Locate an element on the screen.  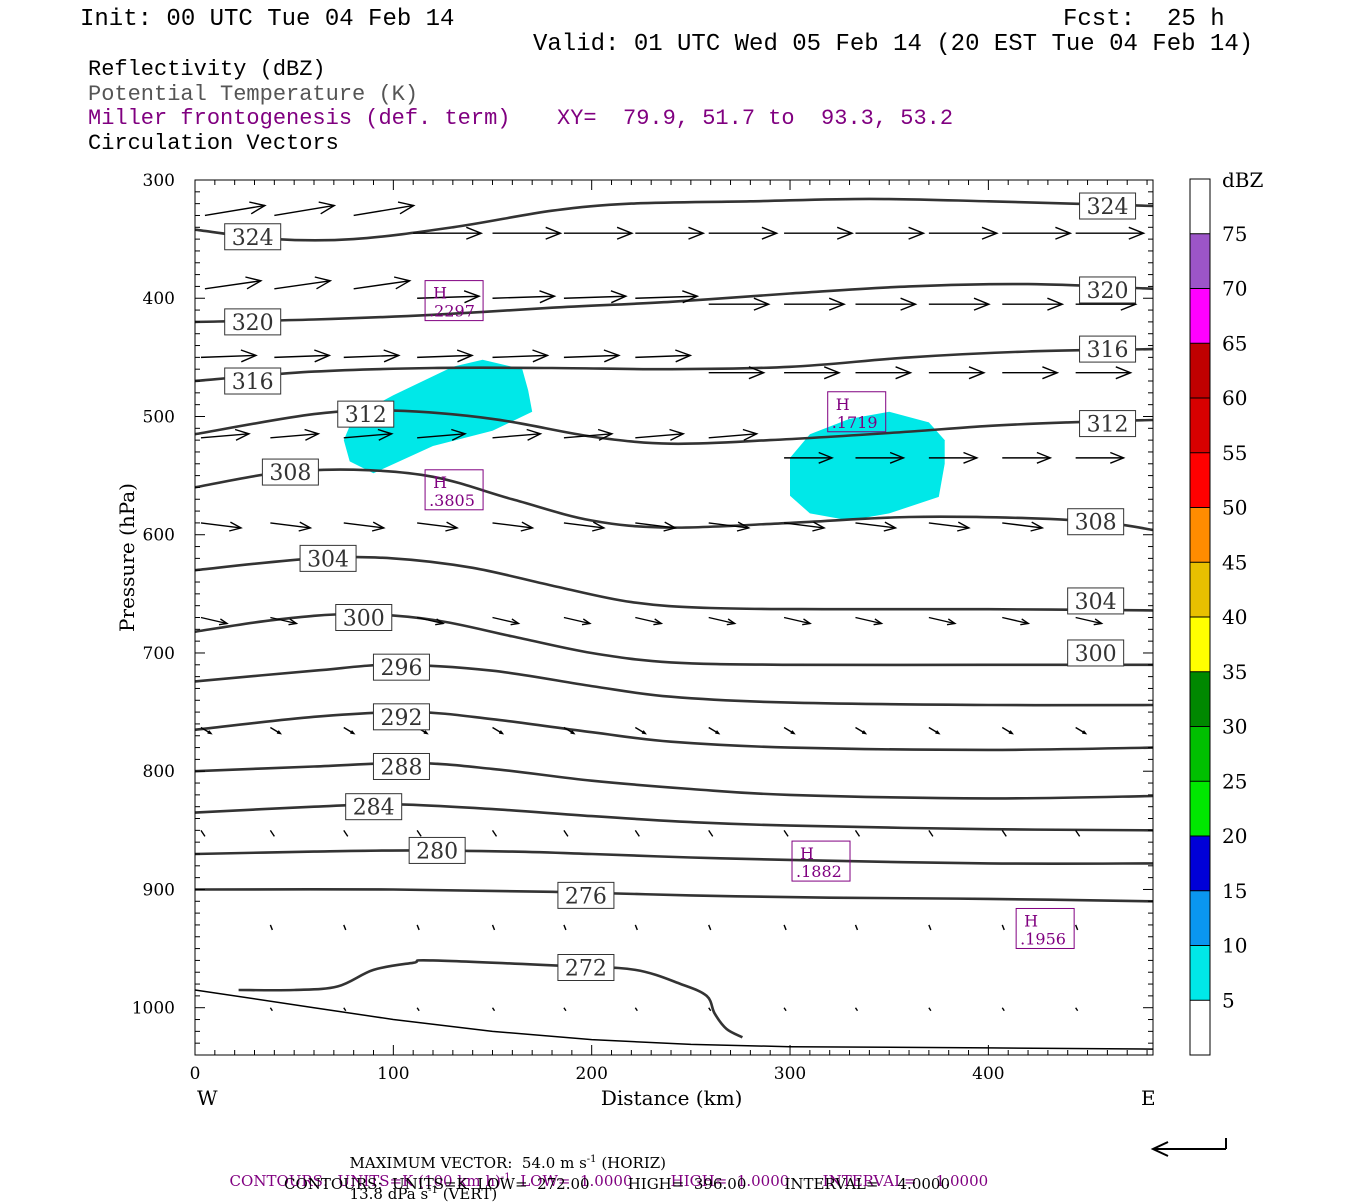
fronto-max-label: H.1882 is located at coordinates (821, 861).